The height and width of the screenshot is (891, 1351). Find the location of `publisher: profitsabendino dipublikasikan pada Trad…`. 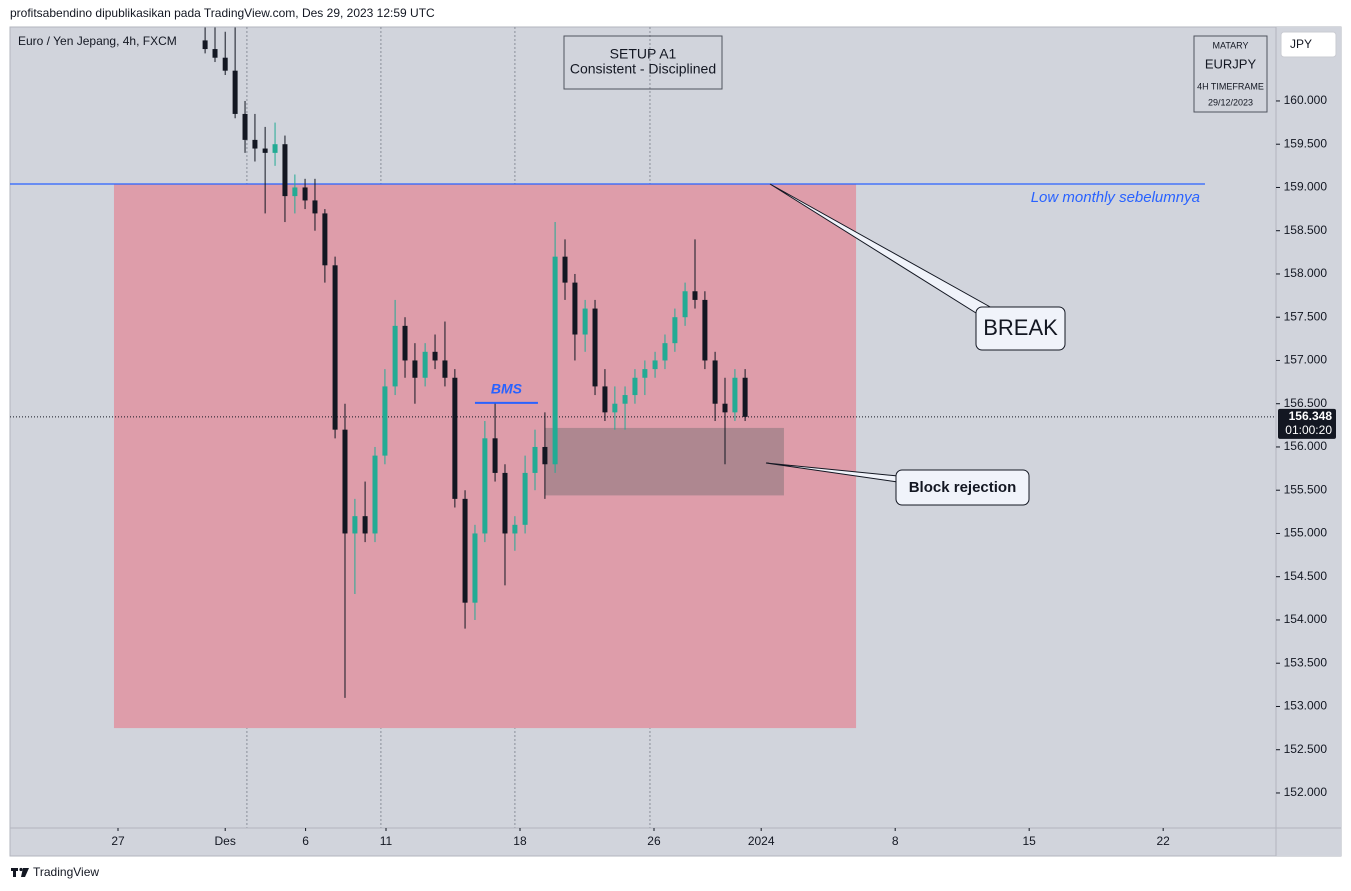

publisher: profitsabendino dipublikasikan pada Trad… is located at coordinates (222, 13).